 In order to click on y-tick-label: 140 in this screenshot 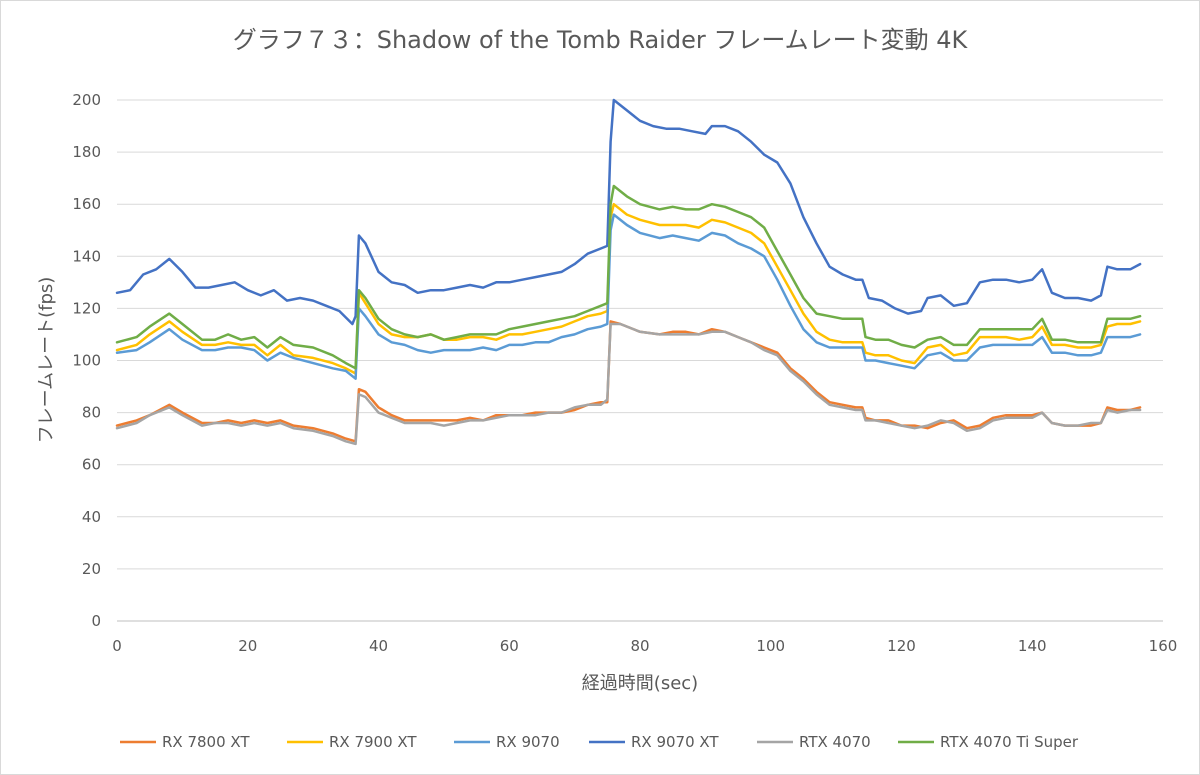, I will do `click(86, 256)`.